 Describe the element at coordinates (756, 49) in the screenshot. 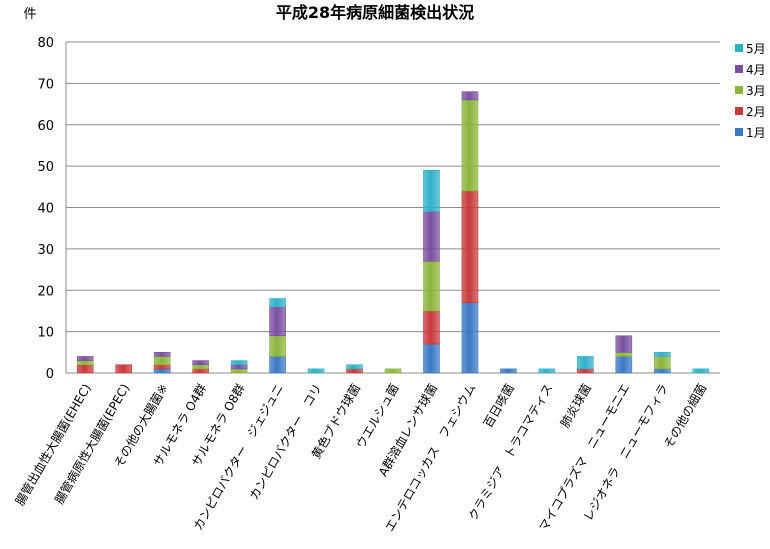

I see `legend-label: 5月` at that location.